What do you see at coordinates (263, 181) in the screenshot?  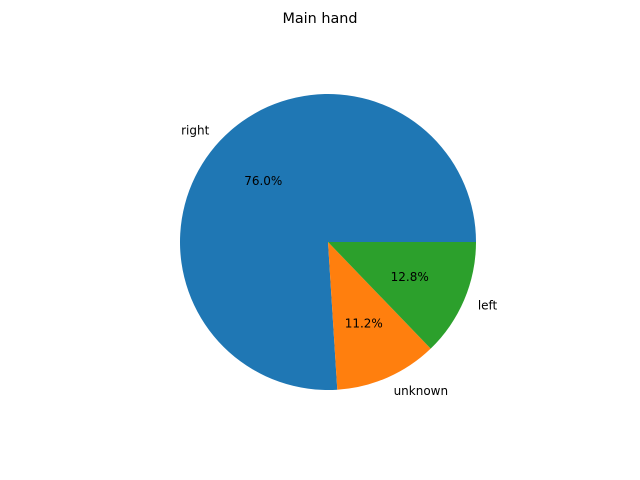 I see `slice-percent-right: 76.0%` at bounding box center [263, 181].